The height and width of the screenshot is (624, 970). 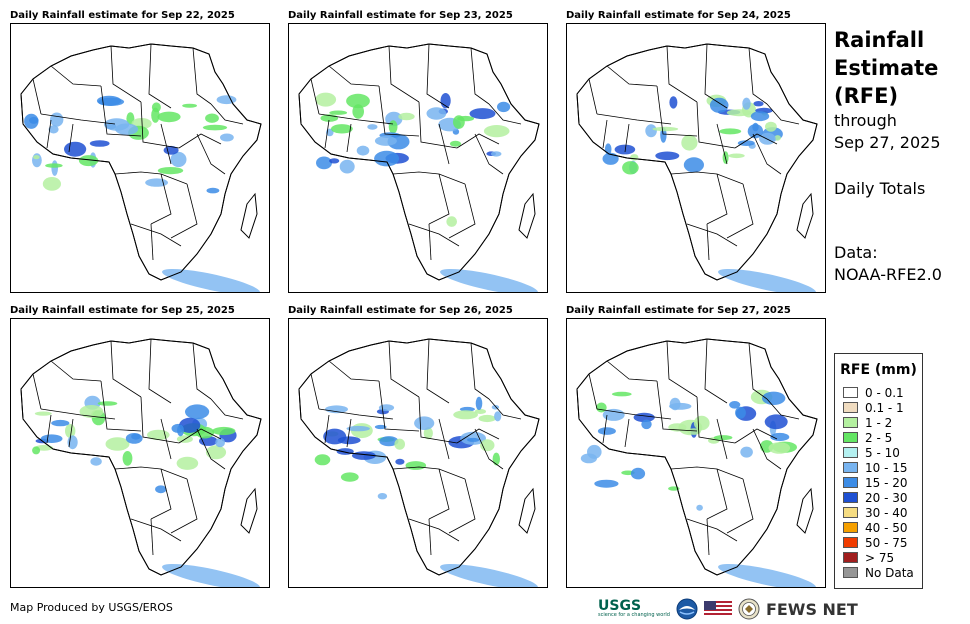 What do you see at coordinates (884, 407) in the screenshot?
I see `legend-label: 0.1 - 1` at bounding box center [884, 407].